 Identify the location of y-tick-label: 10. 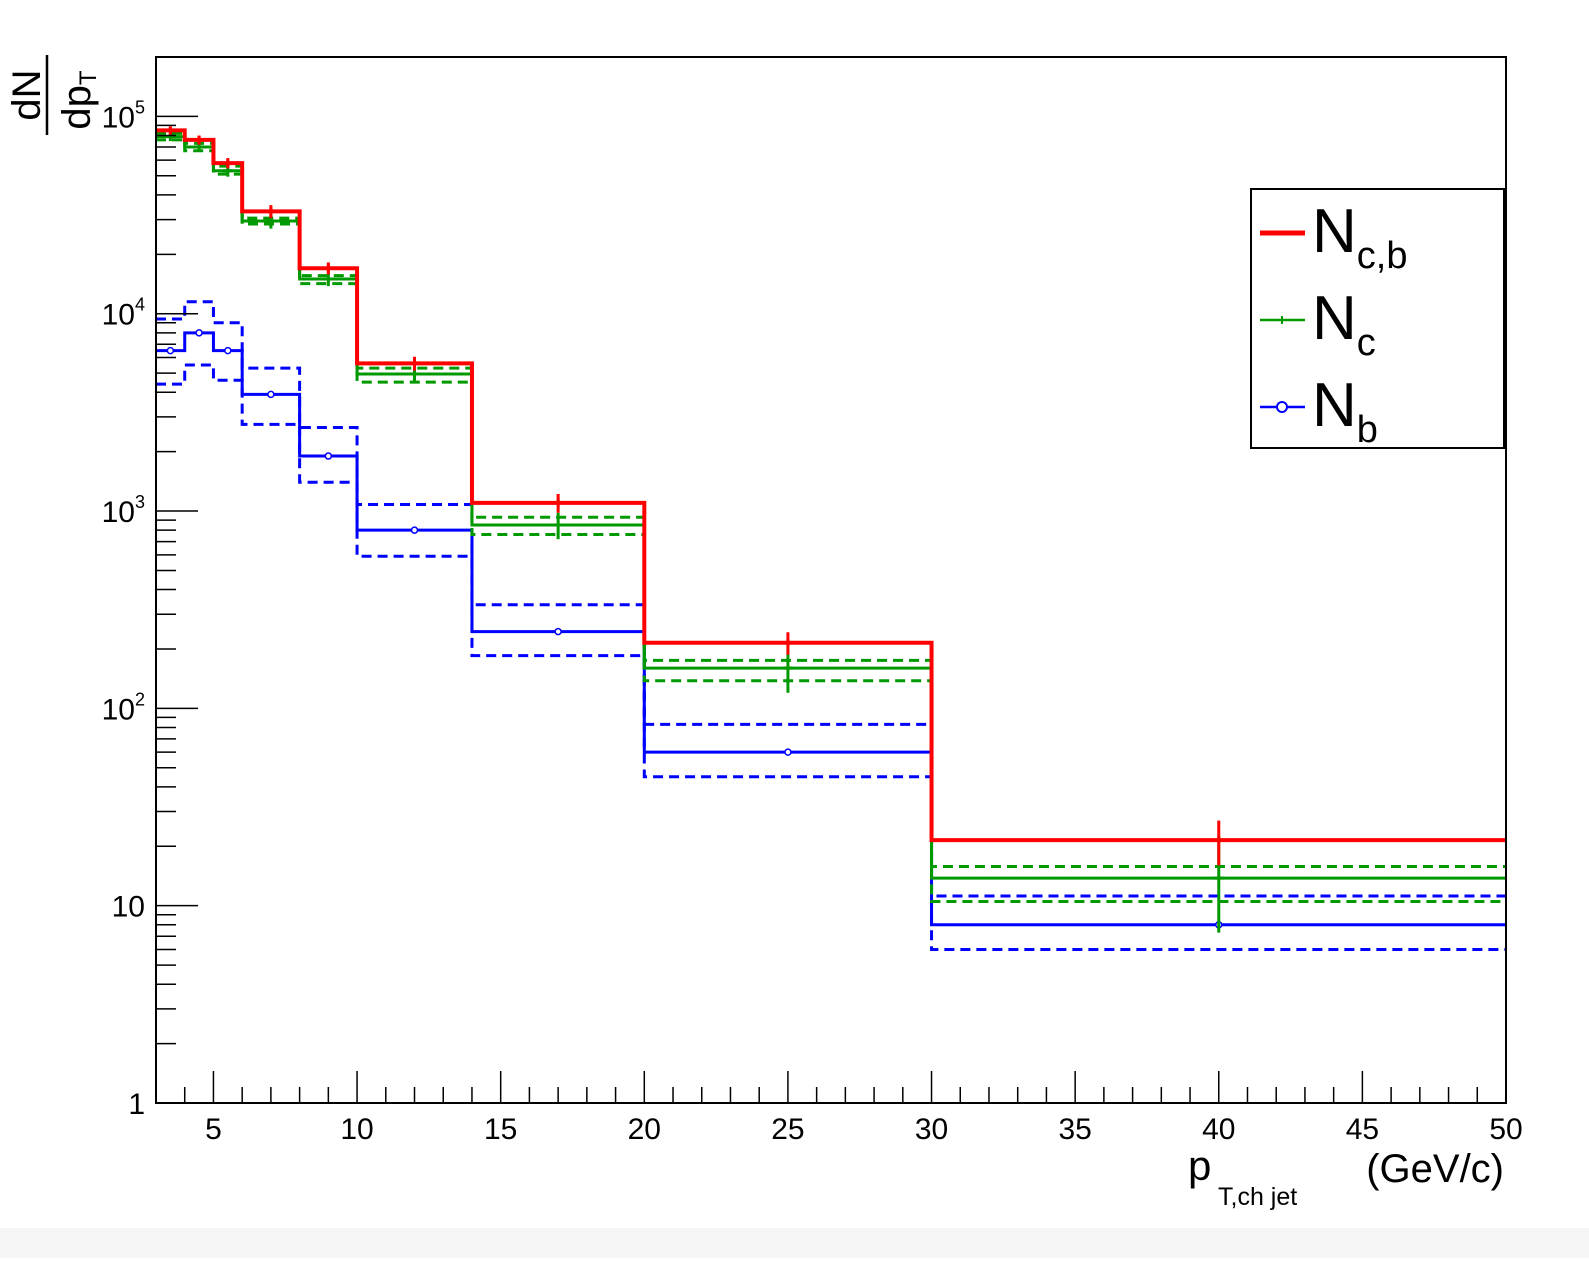
(128, 907).